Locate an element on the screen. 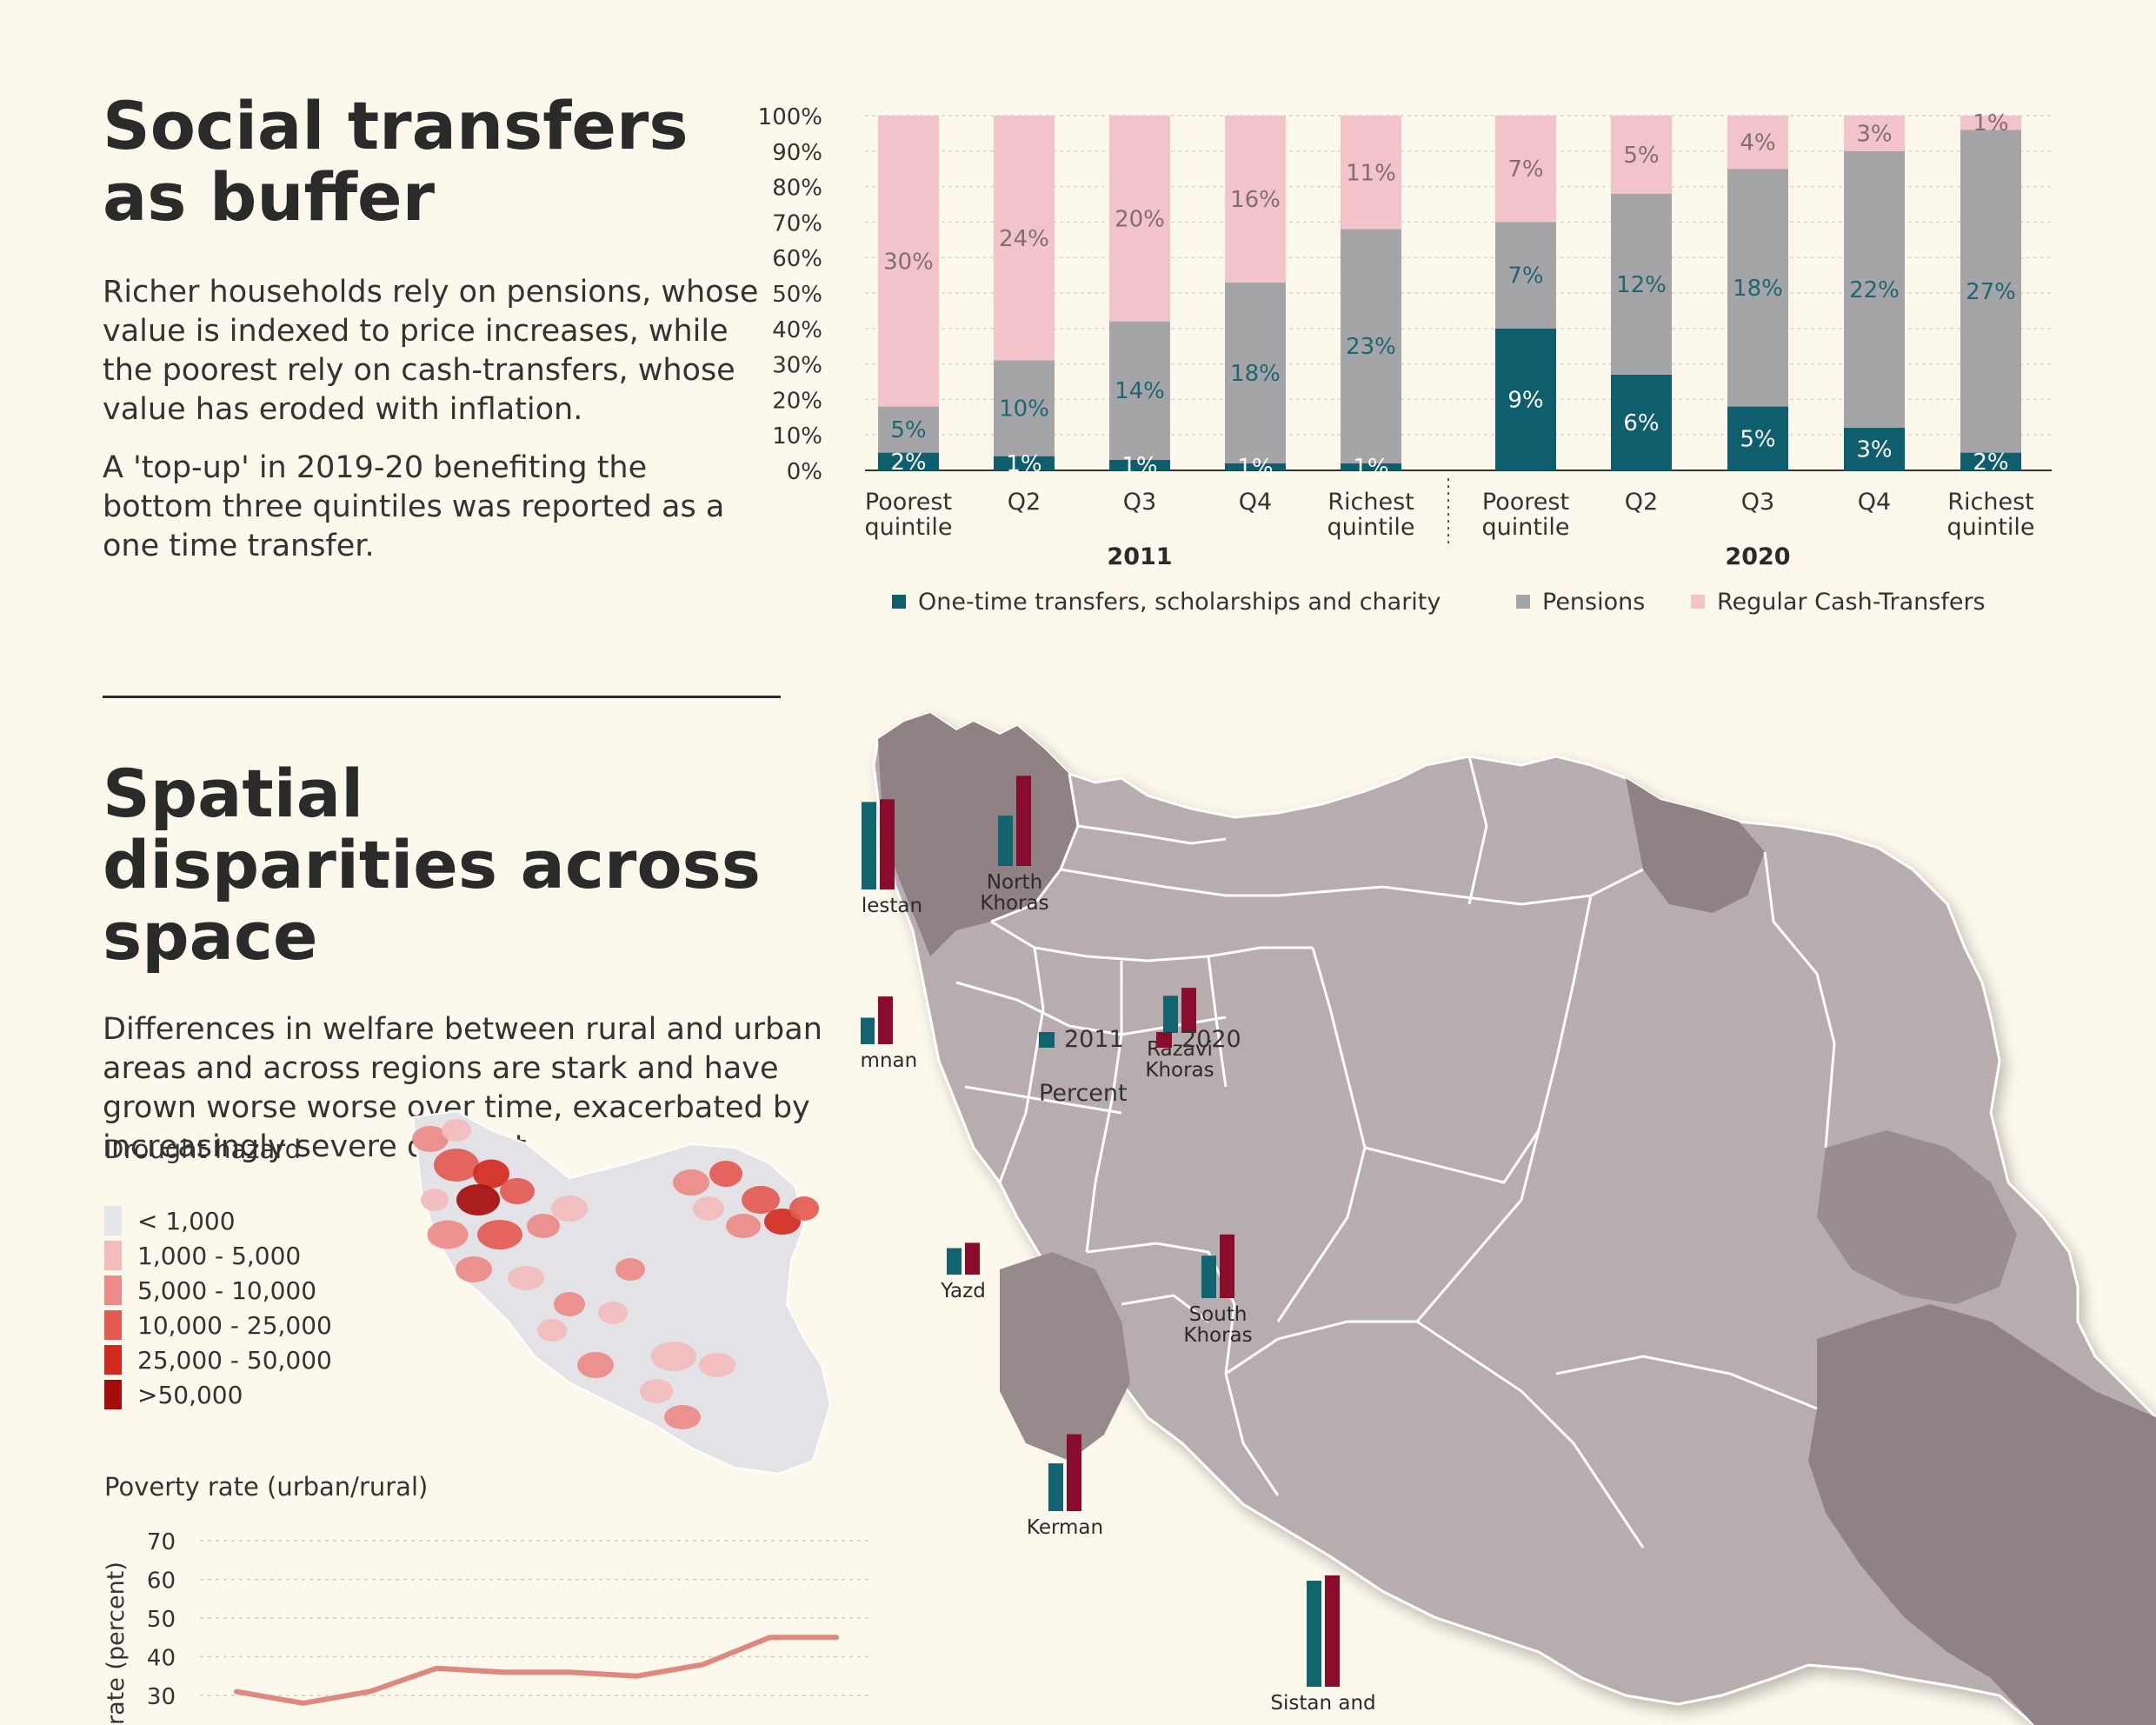  poverty-chart: 30 40 50 60 70 rate (percent) is located at coordinates (486, 1627).